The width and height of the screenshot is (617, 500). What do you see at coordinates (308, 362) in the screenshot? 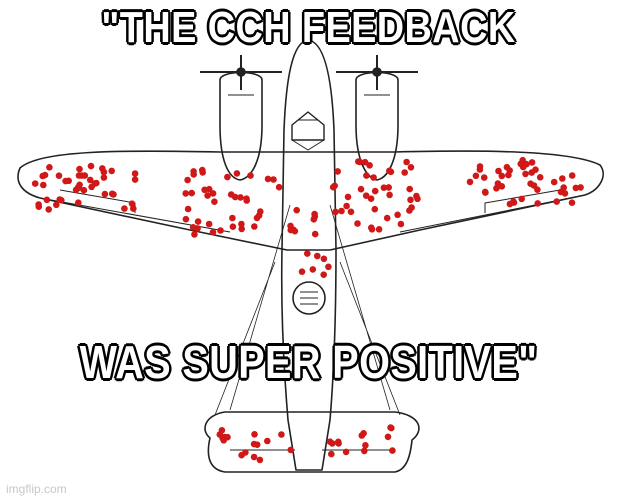
I see `meme-bottom-caption: WAS SUPER POSITIVE"` at bounding box center [308, 362].